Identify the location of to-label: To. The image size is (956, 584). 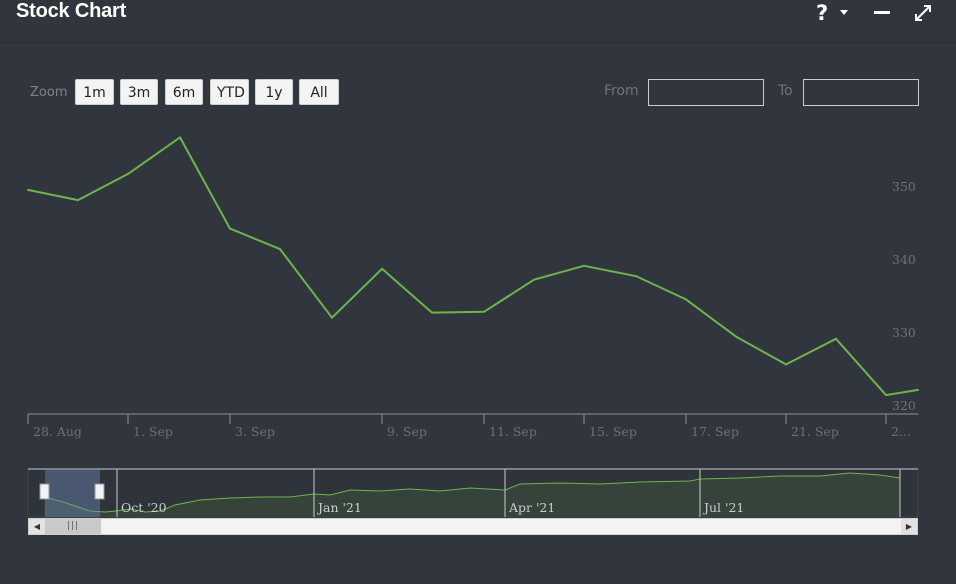
(785, 91).